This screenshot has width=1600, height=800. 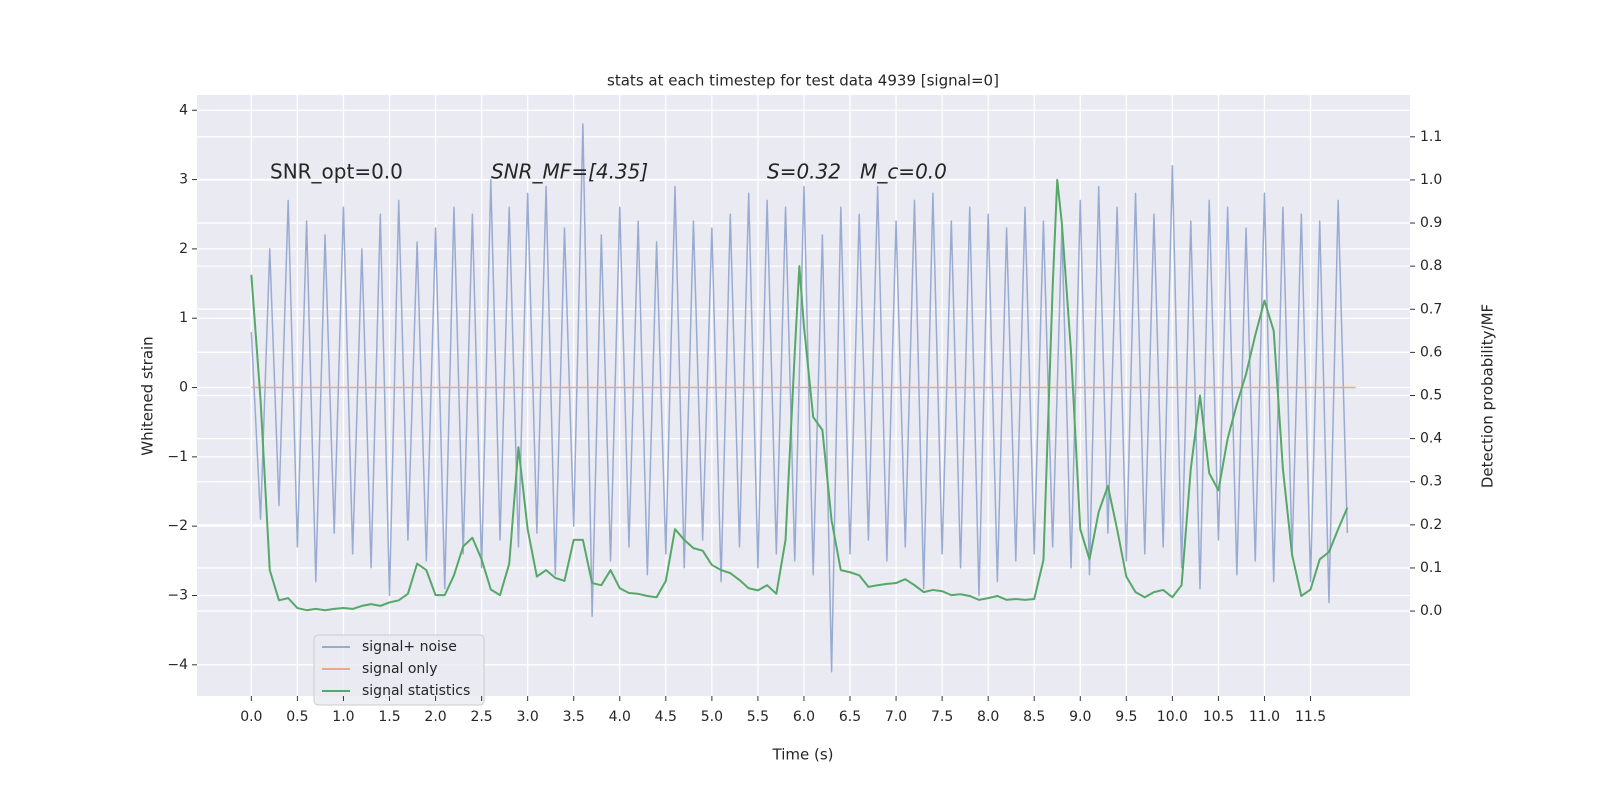 I want to click on y2-tick-label: 0.9, so click(x=1431, y=223).